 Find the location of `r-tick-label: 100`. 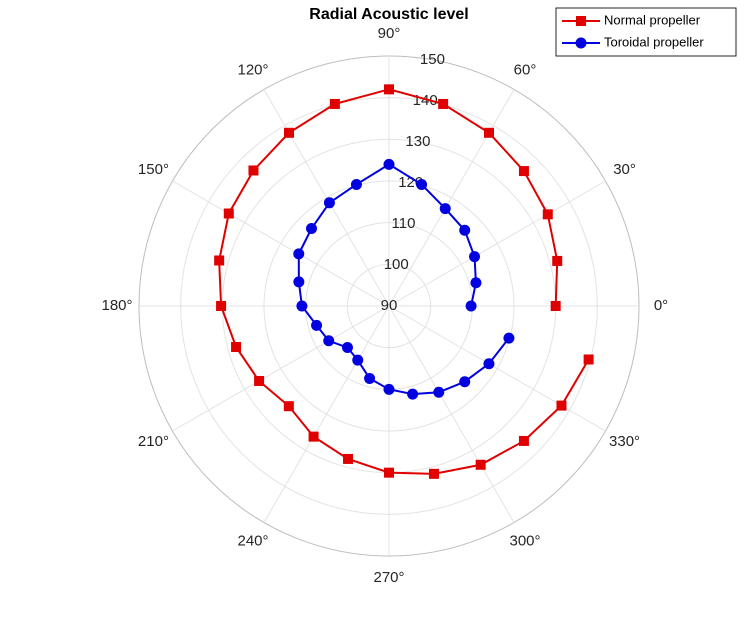

r-tick-label: 100 is located at coordinates (396, 264).